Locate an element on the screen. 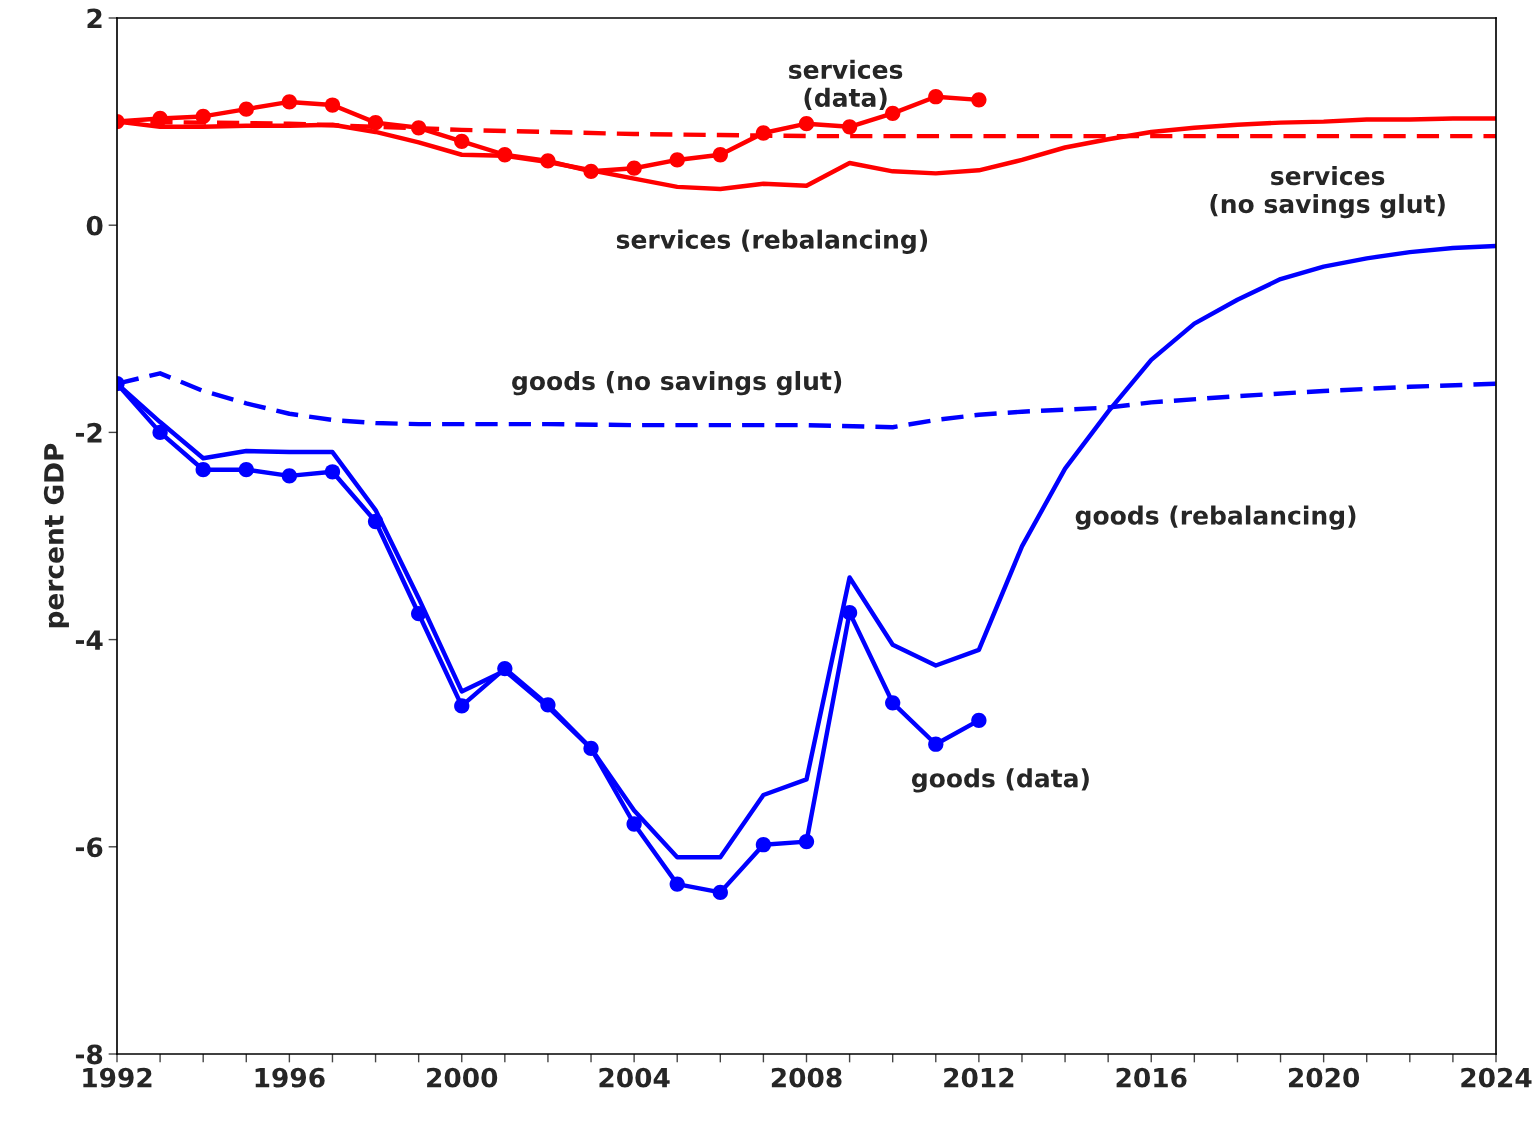 Image resolution: width=1537 pixels, height=1127 pixels. series-label: goods (data) is located at coordinates (1000, 780).